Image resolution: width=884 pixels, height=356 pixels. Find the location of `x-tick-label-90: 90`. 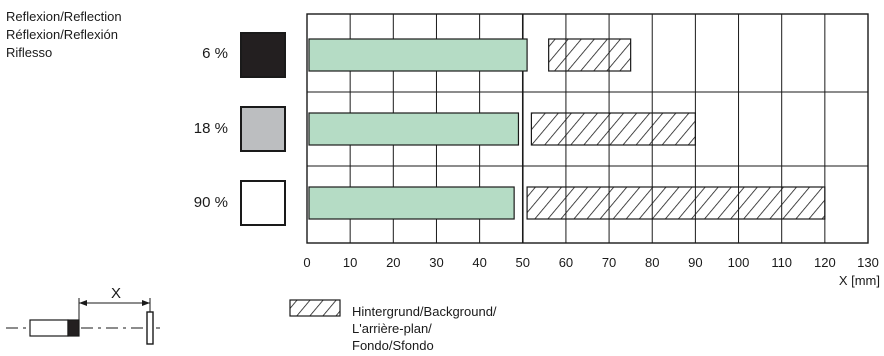

x-tick-label-90: 90 is located at coordinates (695, 262).